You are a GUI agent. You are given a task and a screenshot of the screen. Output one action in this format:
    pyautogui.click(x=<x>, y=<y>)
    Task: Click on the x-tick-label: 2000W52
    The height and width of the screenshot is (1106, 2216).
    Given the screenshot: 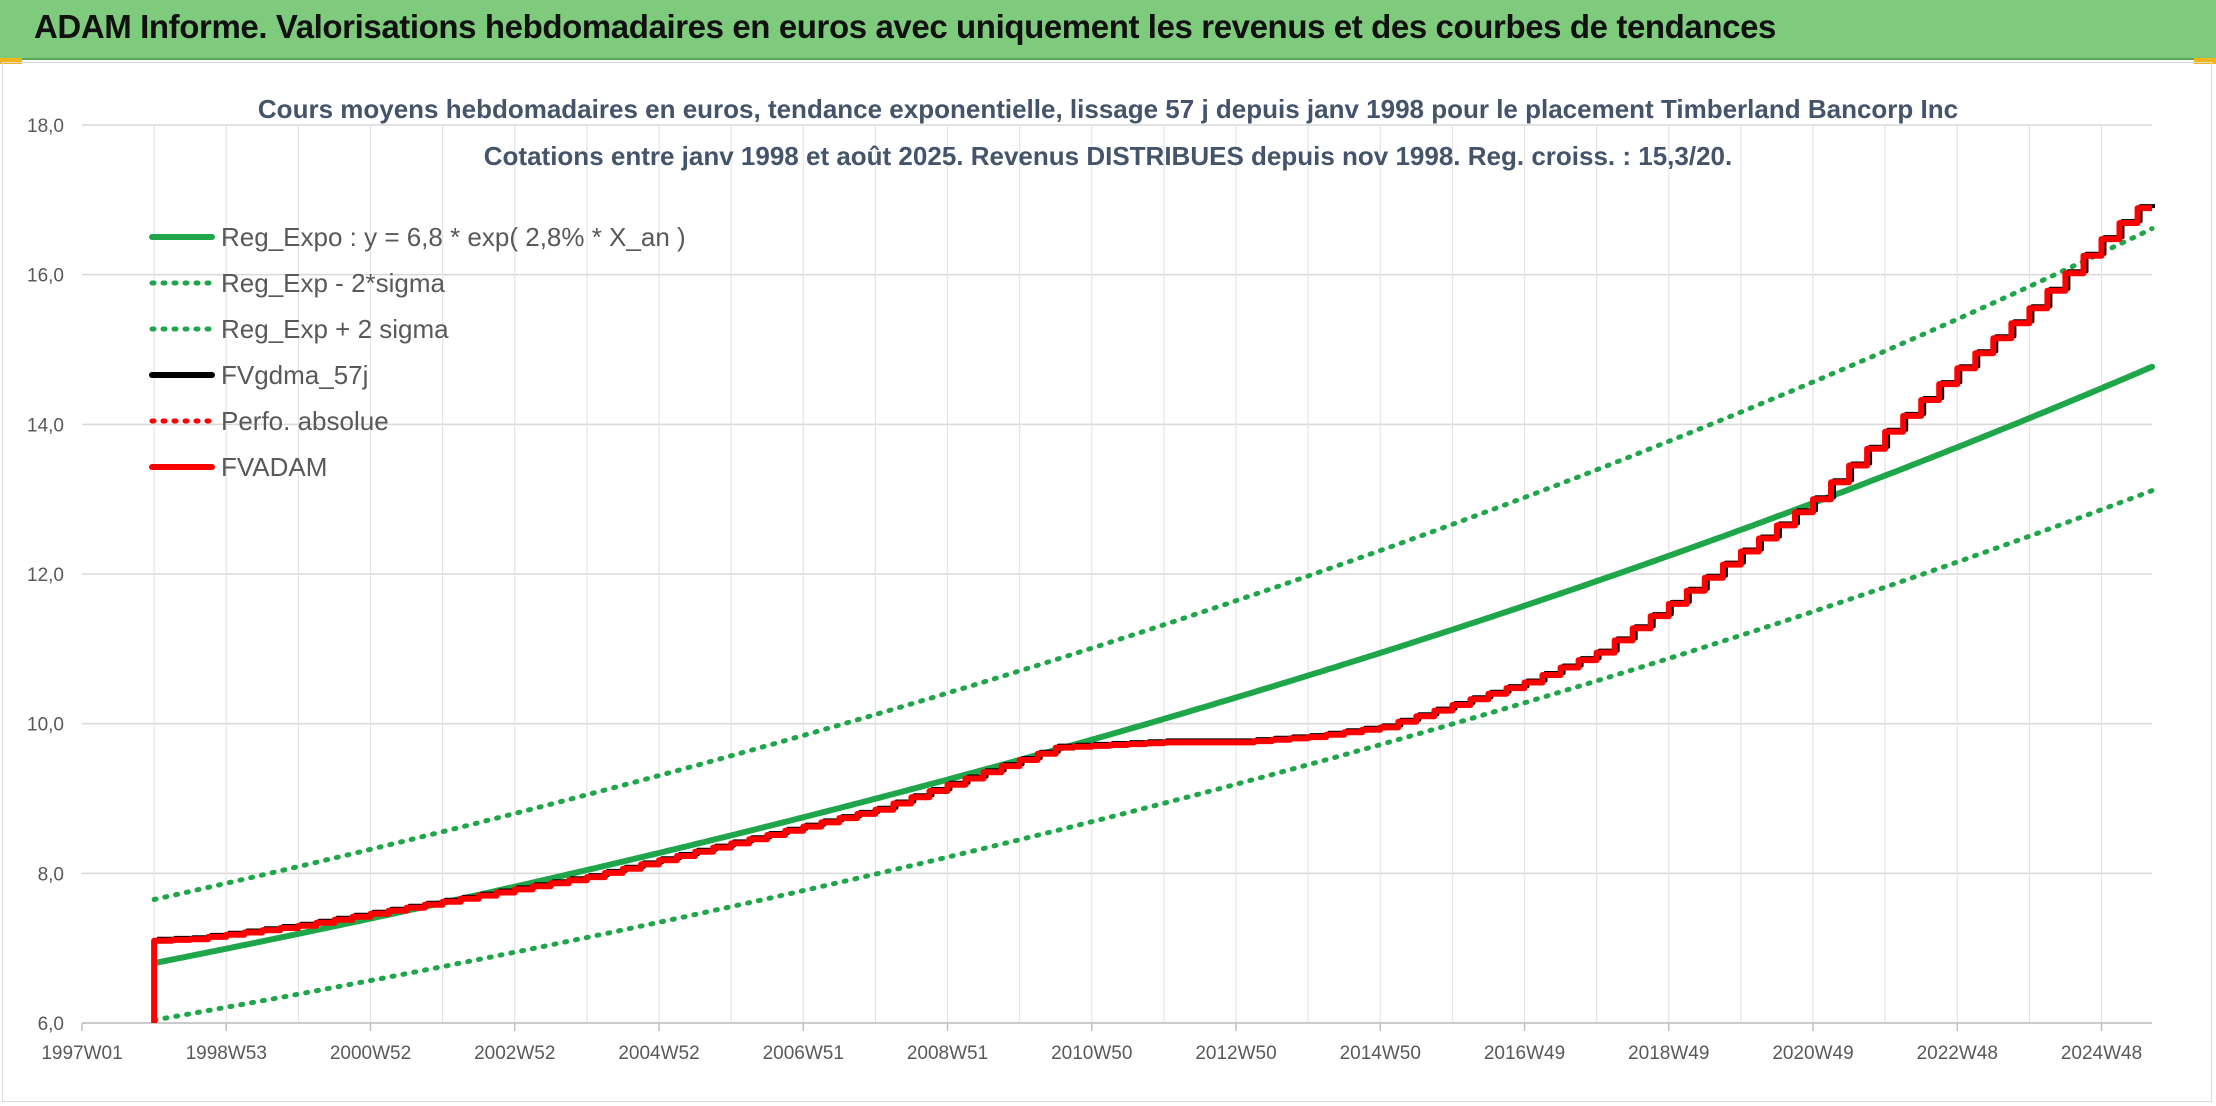 What is the action you would take?
    pyautogui.click(x=370, y=1053)
    